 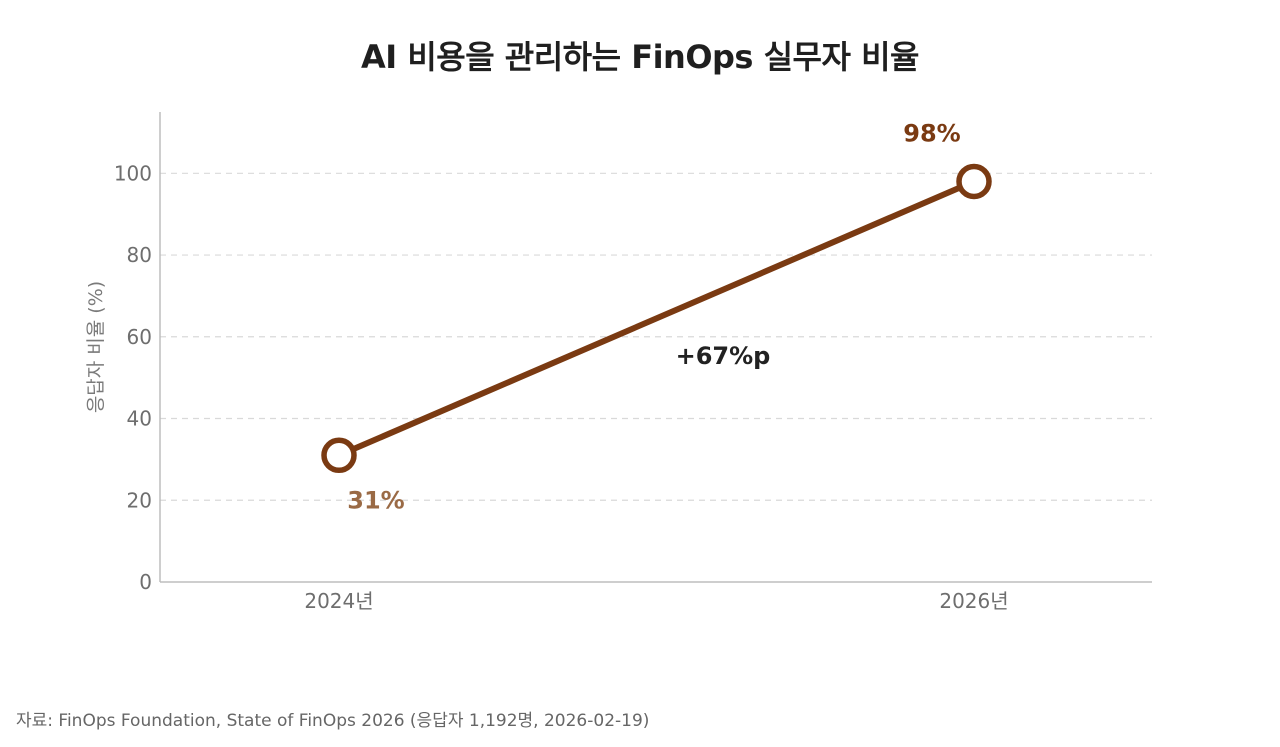 I want to click on x-tick-labels: 2024년 2026년, so click(x=656, y=601).